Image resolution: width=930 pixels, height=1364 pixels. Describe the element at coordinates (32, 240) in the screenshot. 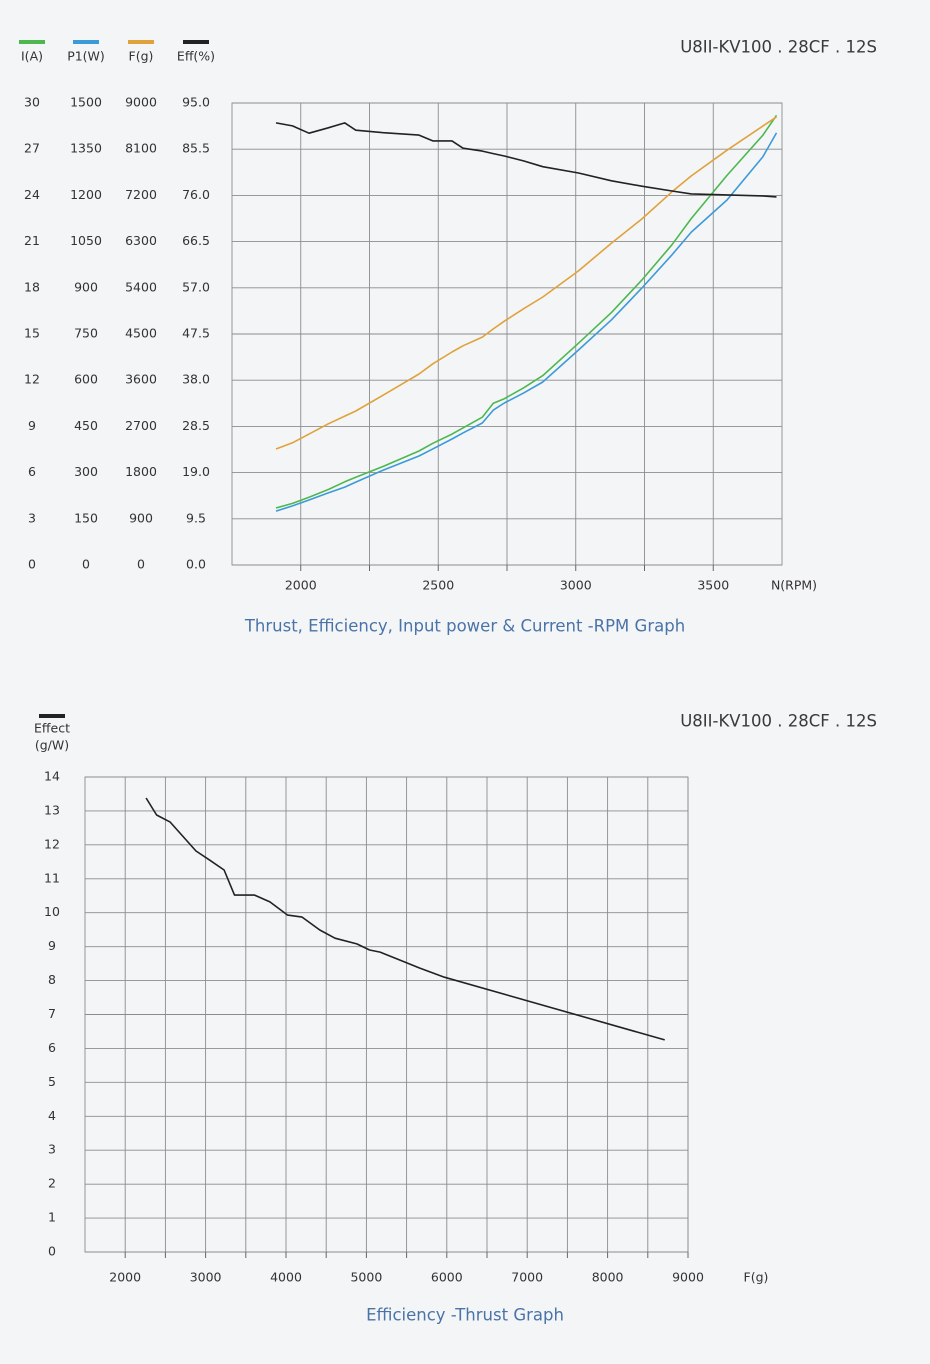

I see `y-tick-label: 21` at that location.